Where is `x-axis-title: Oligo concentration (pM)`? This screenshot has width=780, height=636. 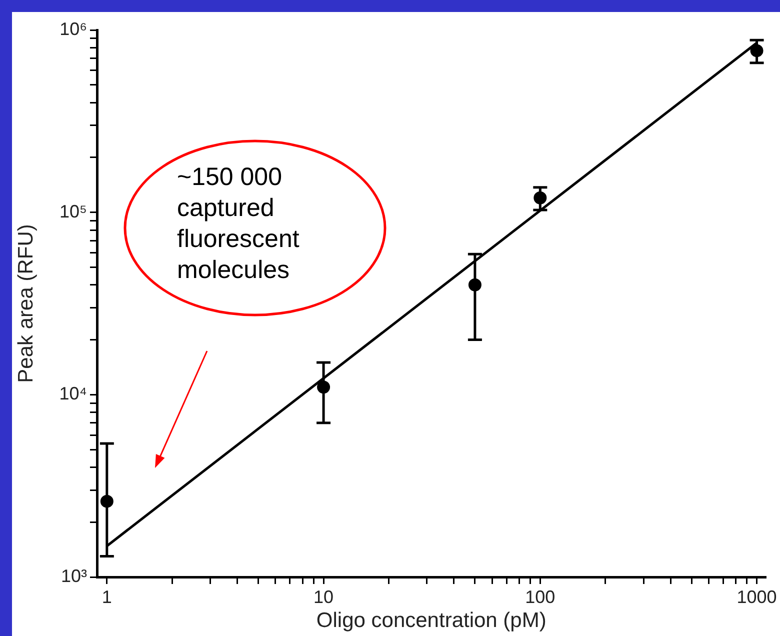
x-axis-title: Oligo concentration (pM) is located at coordinates (431, 620).